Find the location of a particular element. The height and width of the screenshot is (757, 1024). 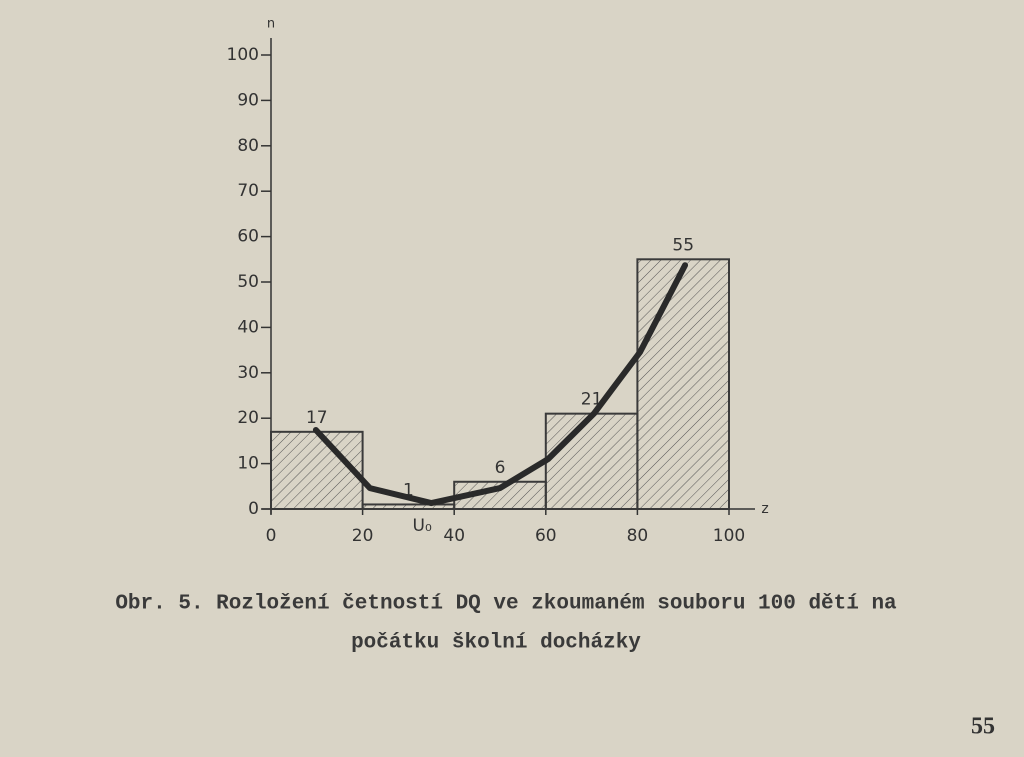

x-axis-label: z is located at coordinates (764, 509).